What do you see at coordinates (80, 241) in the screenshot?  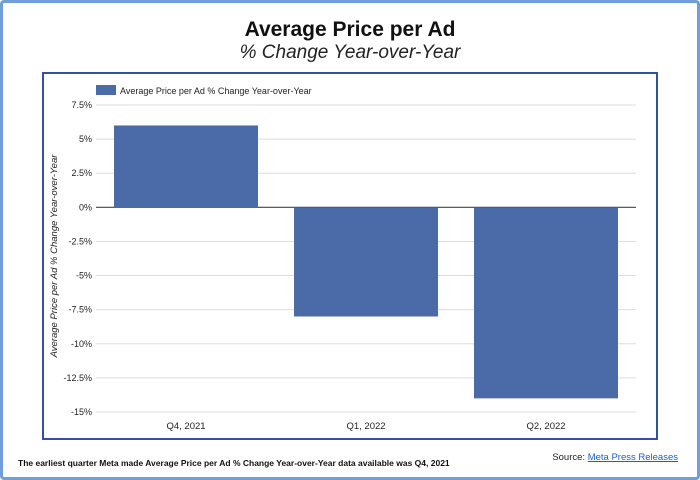 I see `y-tick-label: -2.5%` at bounding box center [80, 241].